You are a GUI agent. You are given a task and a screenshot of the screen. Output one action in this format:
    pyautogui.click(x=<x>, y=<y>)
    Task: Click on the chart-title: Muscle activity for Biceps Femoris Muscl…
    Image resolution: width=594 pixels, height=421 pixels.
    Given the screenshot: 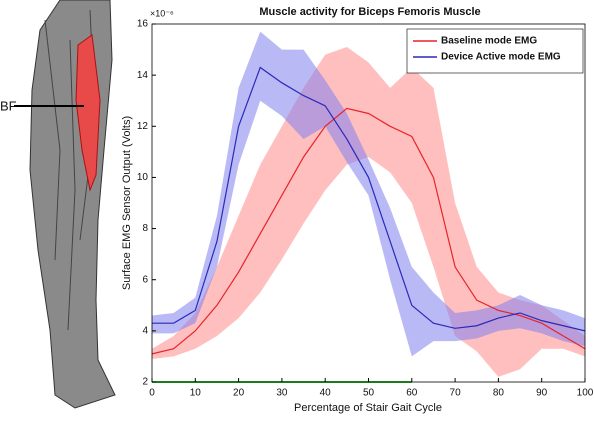 What is the action you would take?
    pyautogui.click(x=369, y=12)
    